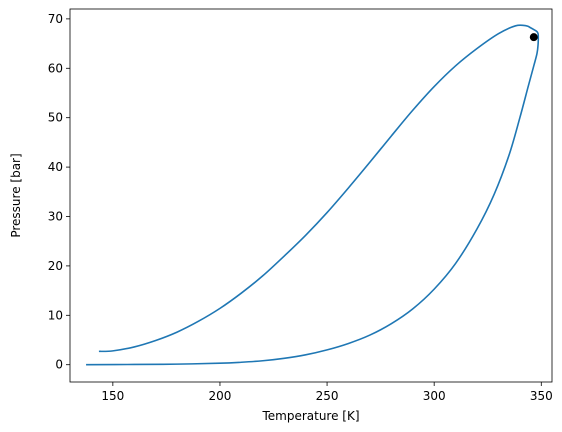 The height and width of the screenshot is (432, 562). Describe the element at coordinates (59, 192) in the screenshot. I see `y-axis-ticks: 0 10 20 30 40 50 60 70` at that location.